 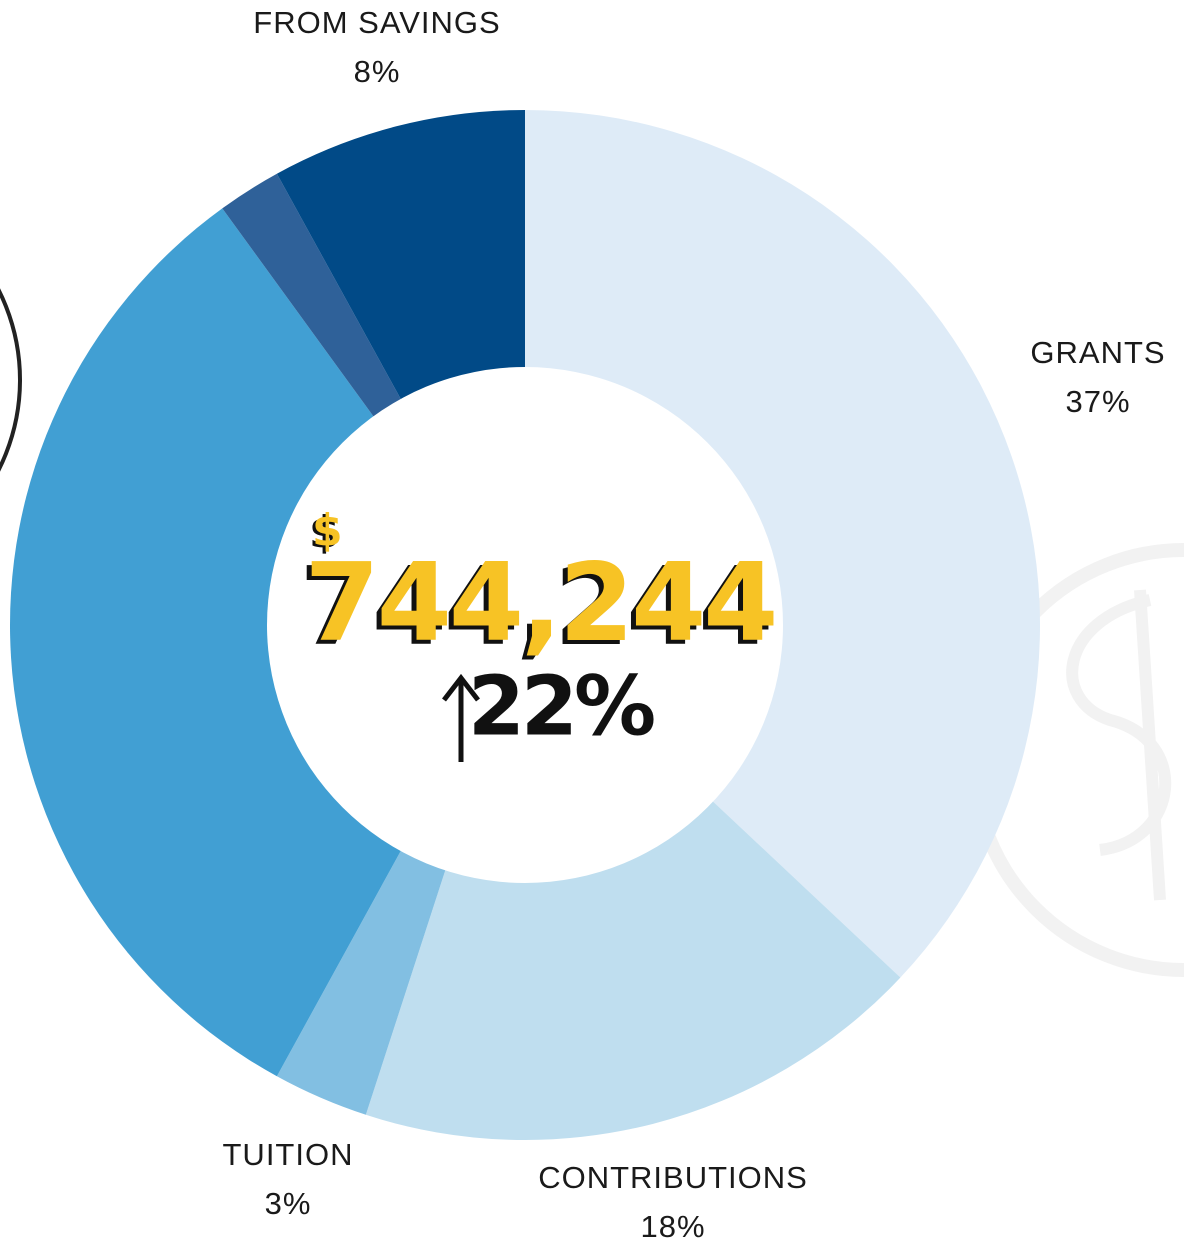 What do you see at coordinates (11, 380) in the screenshot?
I see `decor-circle-left` at bounding box center [11, 380].